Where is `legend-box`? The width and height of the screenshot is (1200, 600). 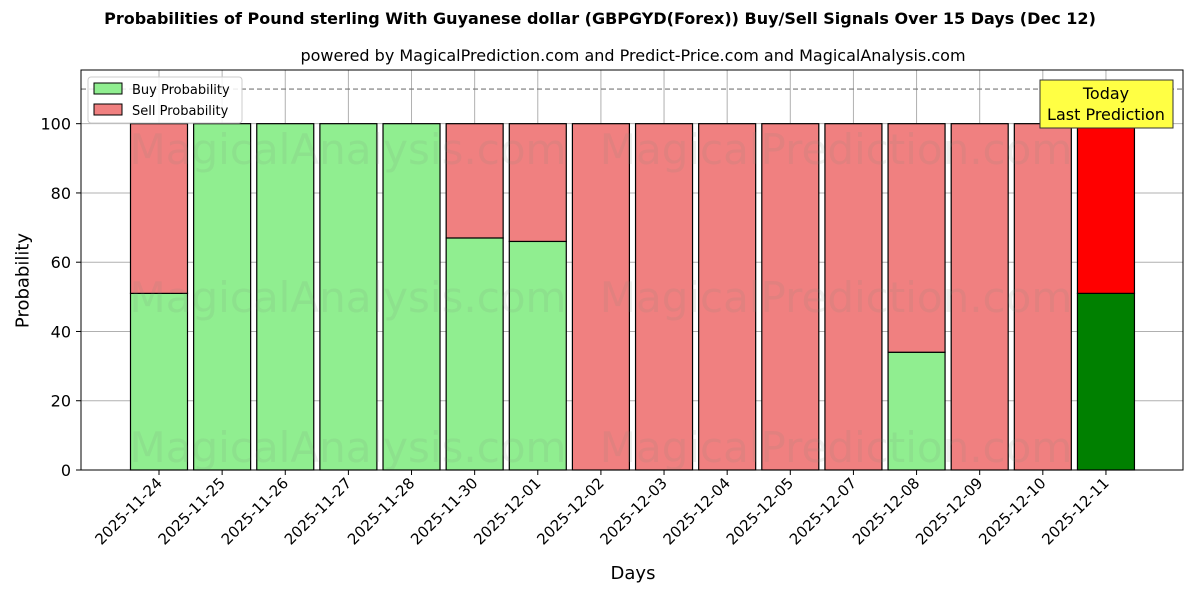
legend-box is located at coordinates (165, 100).